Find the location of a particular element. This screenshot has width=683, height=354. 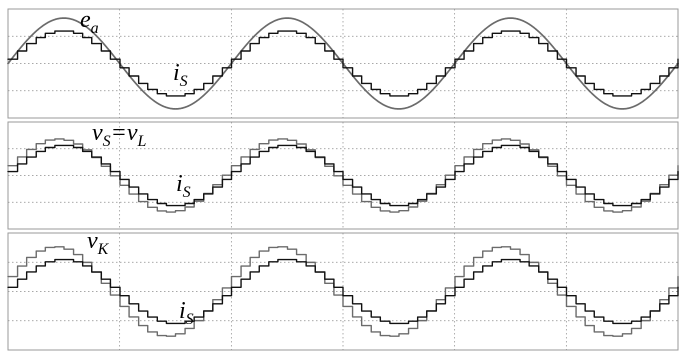

panel-2-label-vs-vl: vS=vL is located at coordinates (119, 135).